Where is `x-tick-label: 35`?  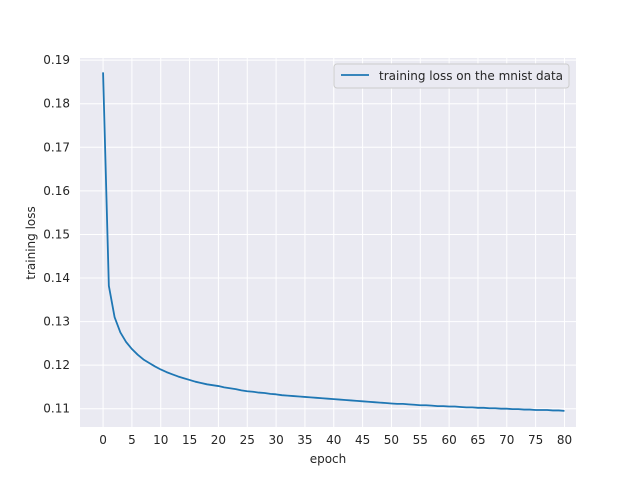 x-tick-label: 35 is located at coordinates (304, 440).